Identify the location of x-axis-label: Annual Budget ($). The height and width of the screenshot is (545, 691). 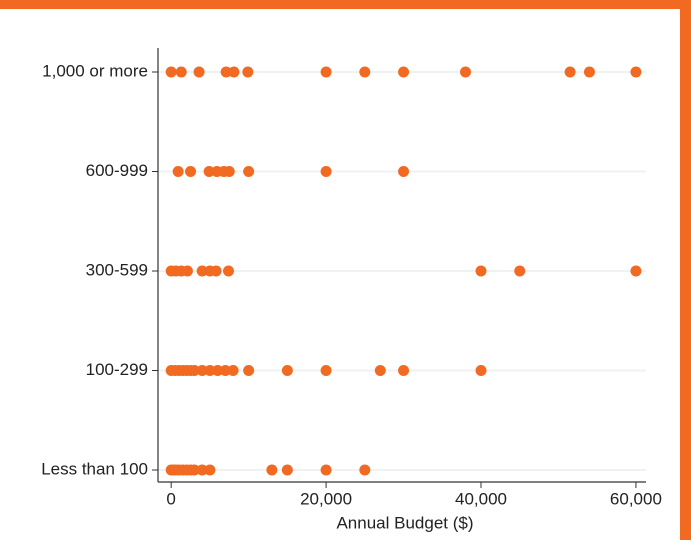
(404, 522).